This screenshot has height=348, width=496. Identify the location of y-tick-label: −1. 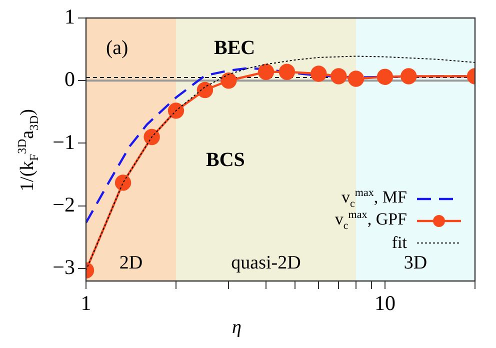
(63, 142).